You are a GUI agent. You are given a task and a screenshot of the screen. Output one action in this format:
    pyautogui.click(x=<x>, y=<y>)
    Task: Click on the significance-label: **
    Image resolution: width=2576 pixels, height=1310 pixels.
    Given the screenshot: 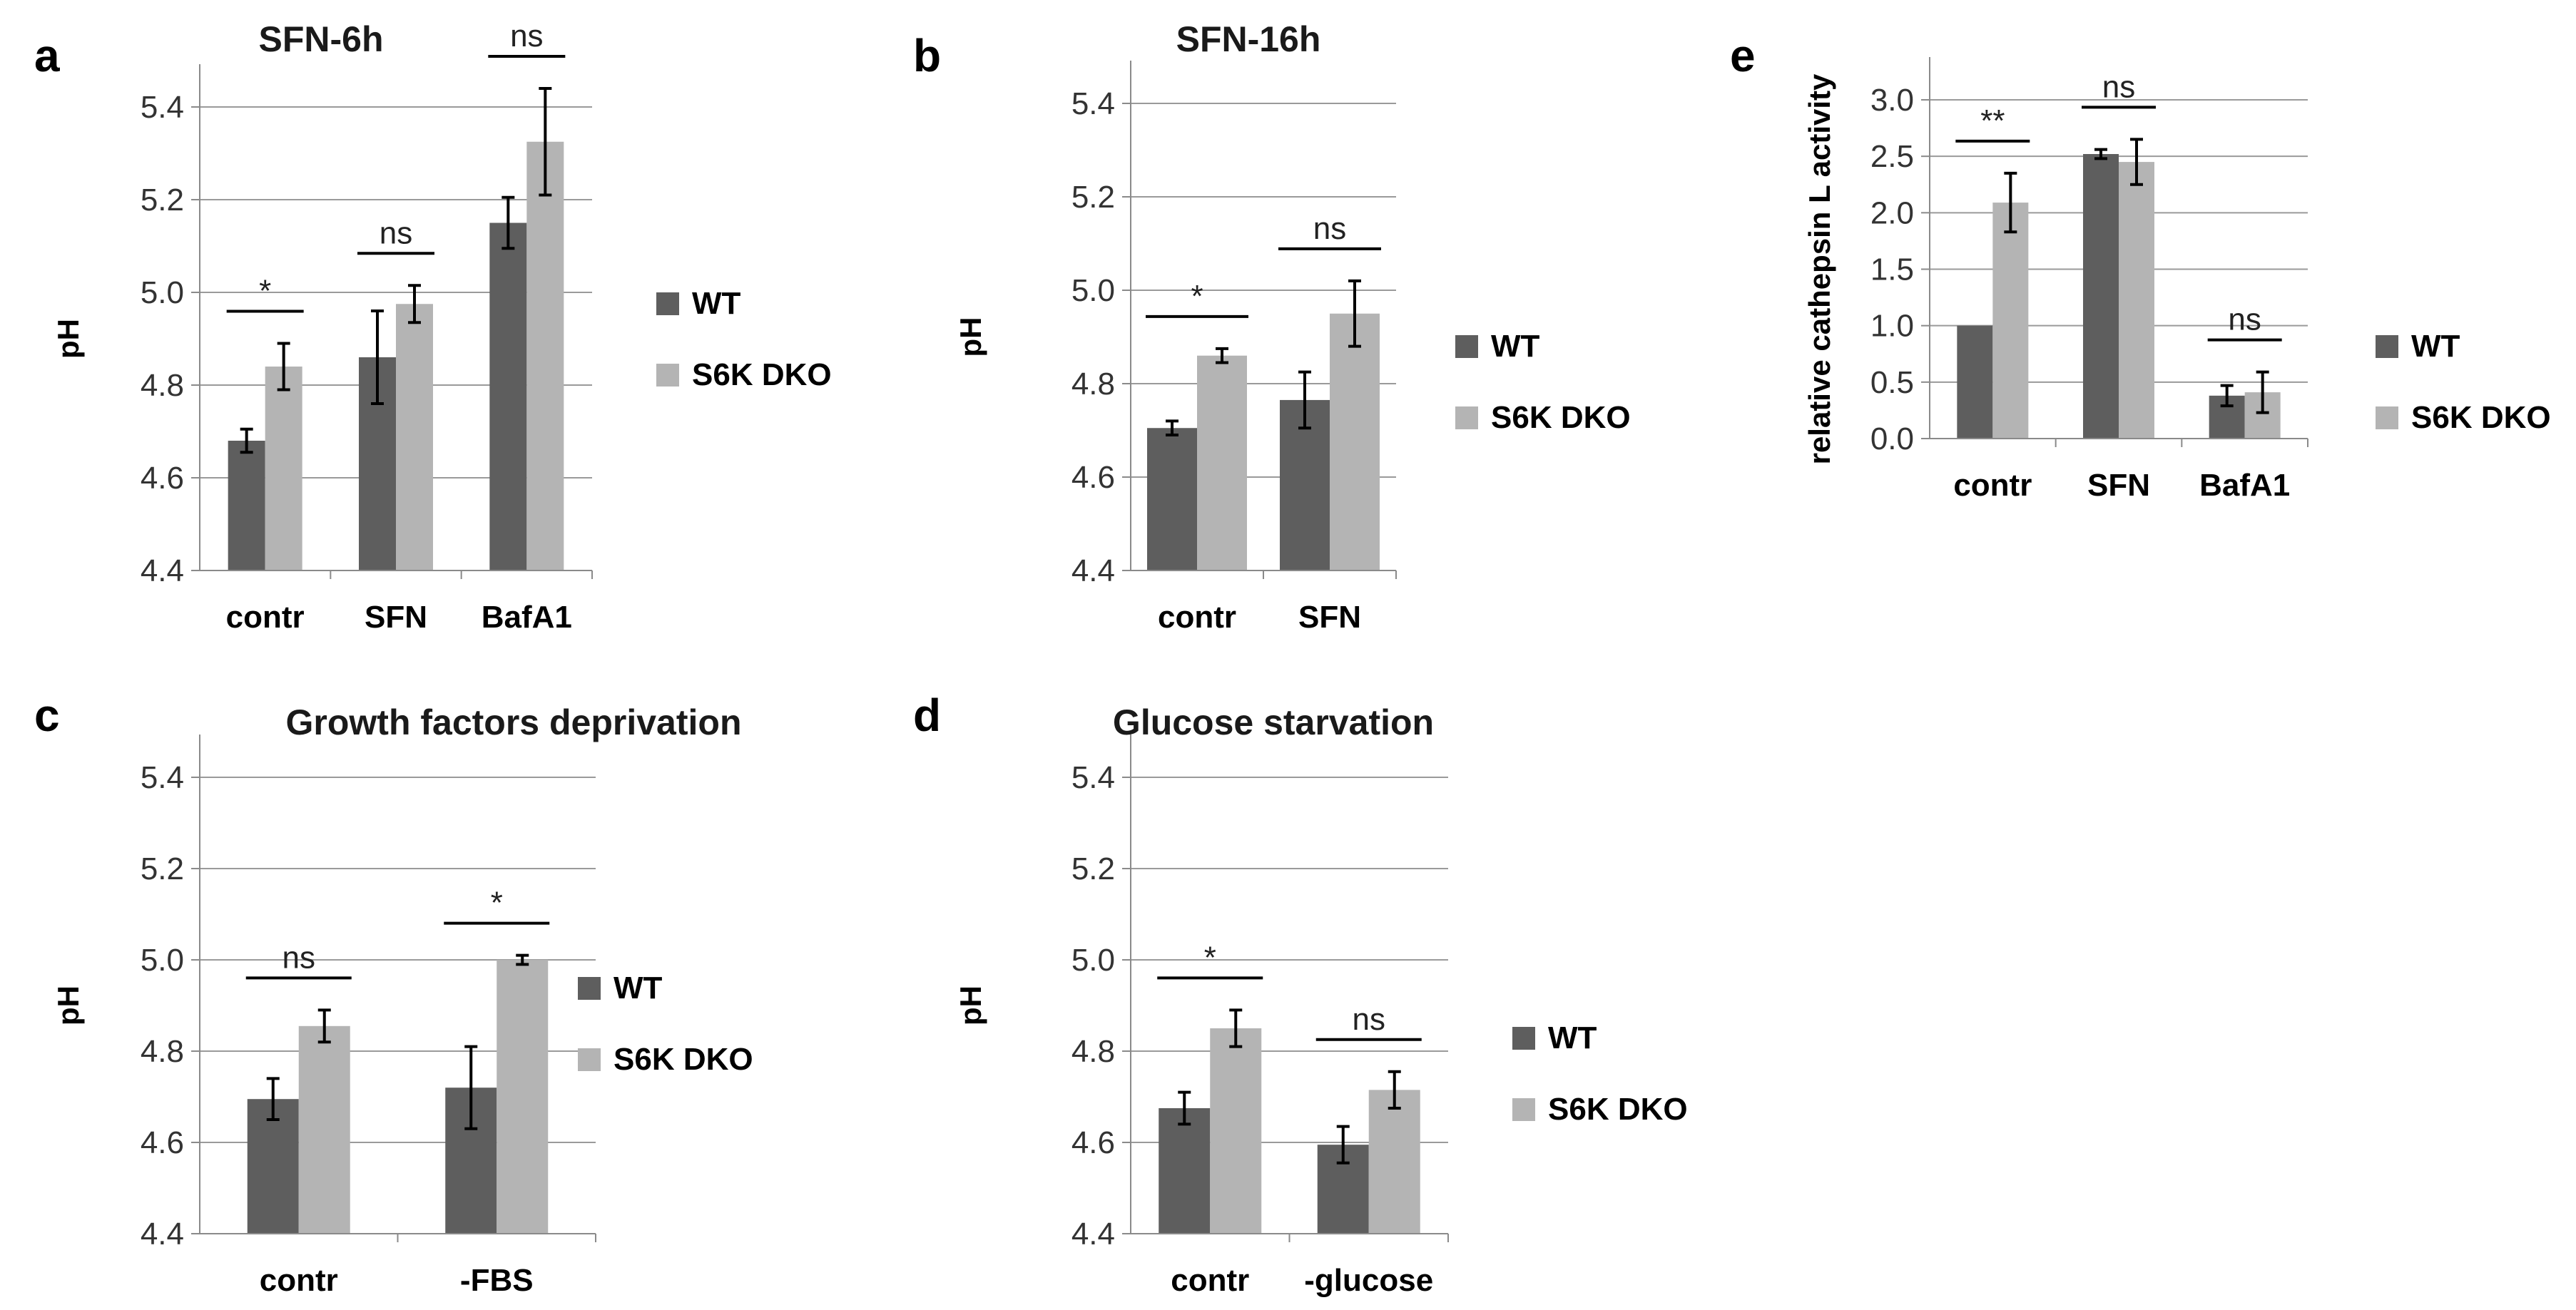 What is the action you would take?
    pyautogui.click(x=1992, y=120)
    